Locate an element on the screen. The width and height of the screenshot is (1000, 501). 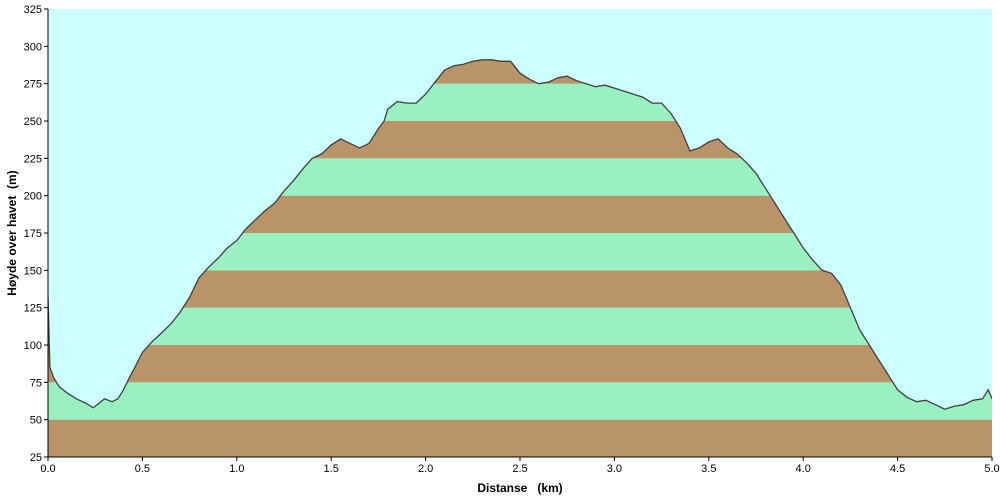
x-axis-ticks: 0.0 0.5 1.0 1.5 2.0 2.5 3.0 3.5 4.0 4.5 5.0 is located at coordinates (520, 466).